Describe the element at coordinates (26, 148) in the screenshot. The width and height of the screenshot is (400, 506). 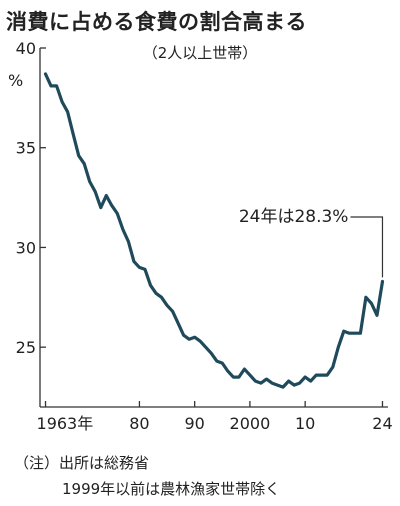
I see `y-tick-label: 35` at that location.